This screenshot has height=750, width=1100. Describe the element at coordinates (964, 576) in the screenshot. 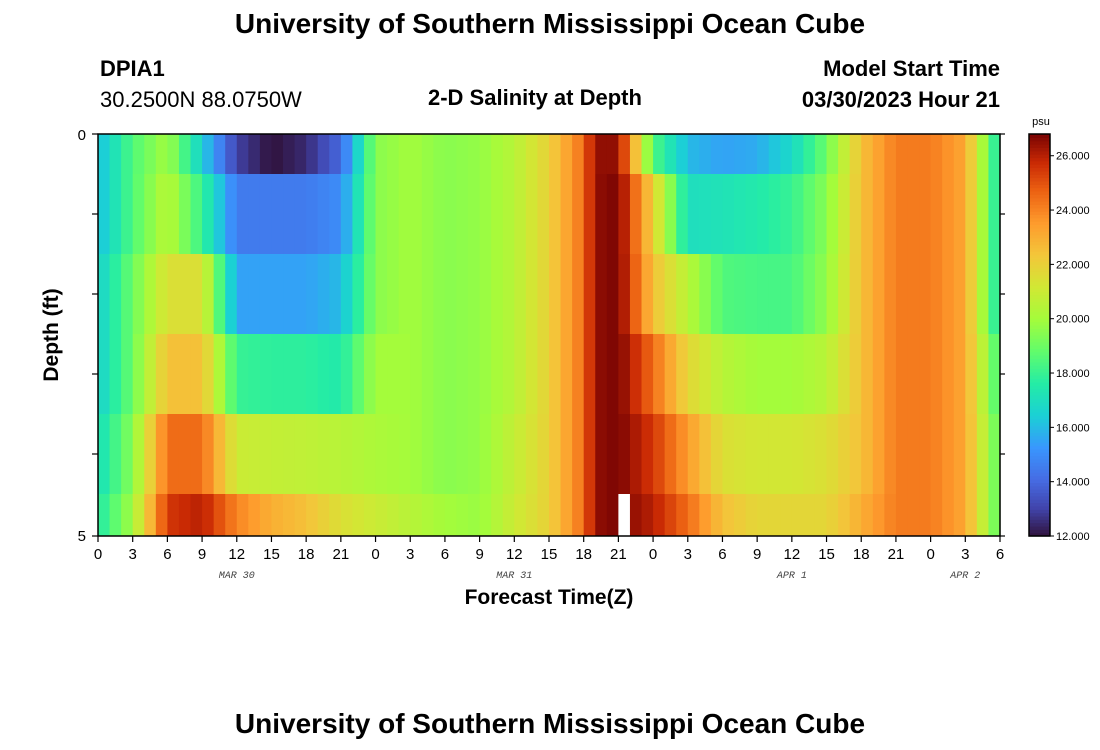

I see `date-label: APR 2` at that location.